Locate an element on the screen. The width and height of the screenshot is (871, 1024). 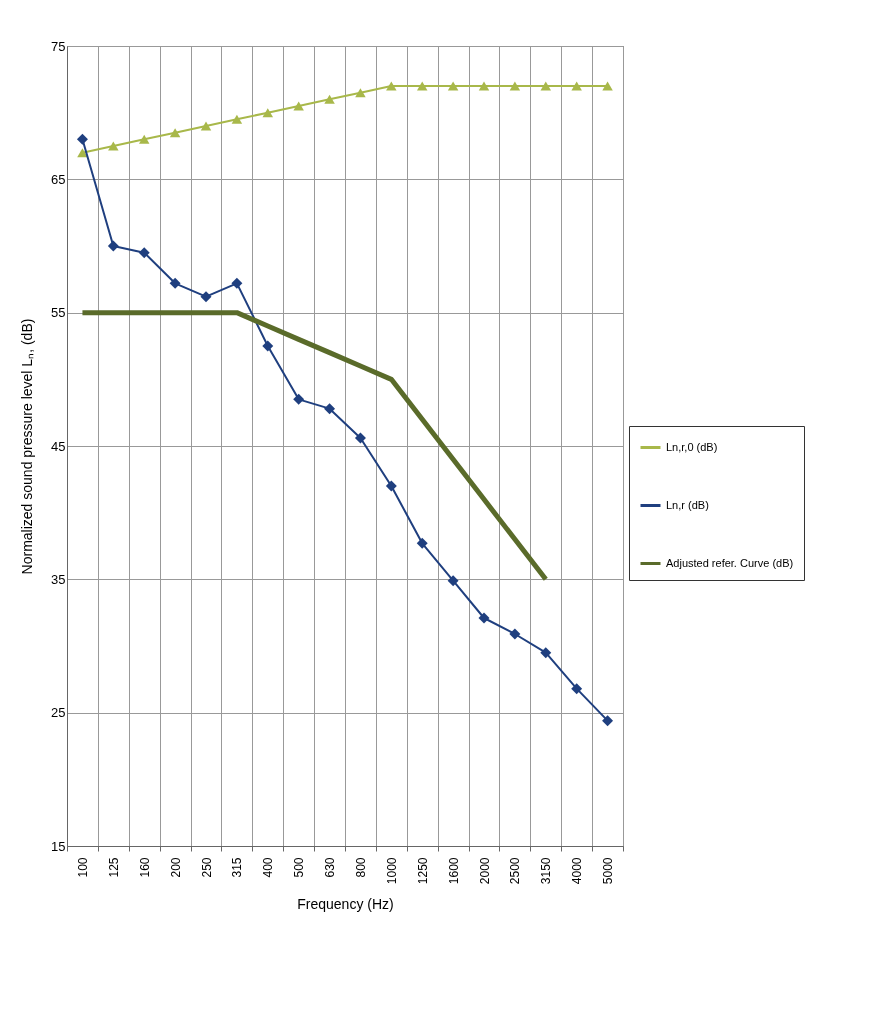
x-tick-label: 500 is located at coordinates (299, 867).